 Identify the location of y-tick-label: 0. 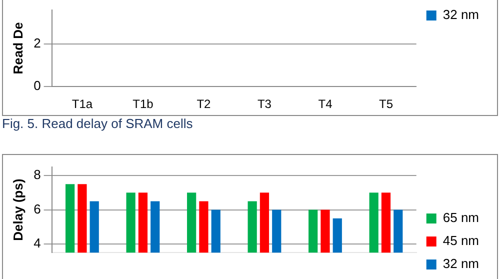
(37, 86).